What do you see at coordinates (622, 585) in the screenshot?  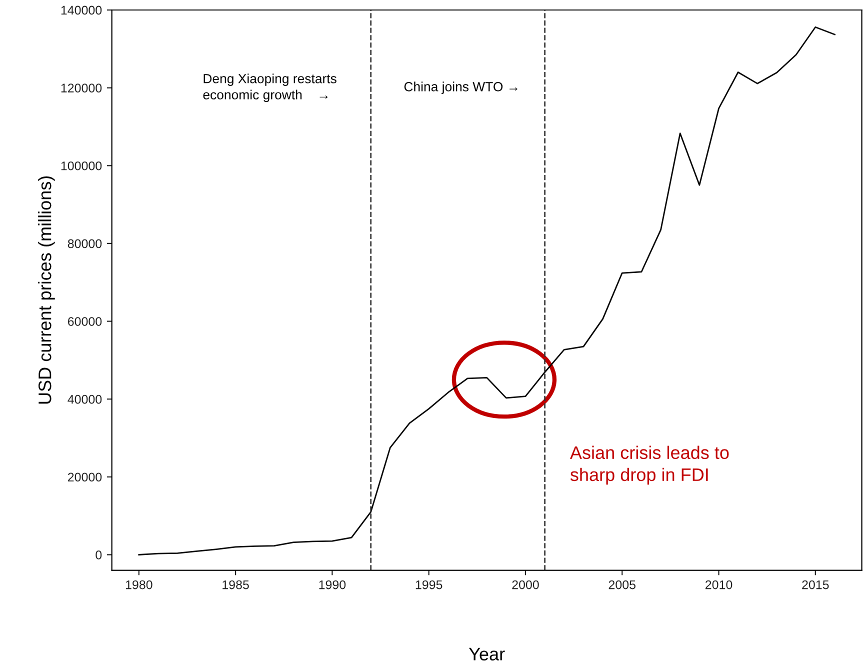 I see `x-tick-label: 2005` at bounding box center [622, 585].